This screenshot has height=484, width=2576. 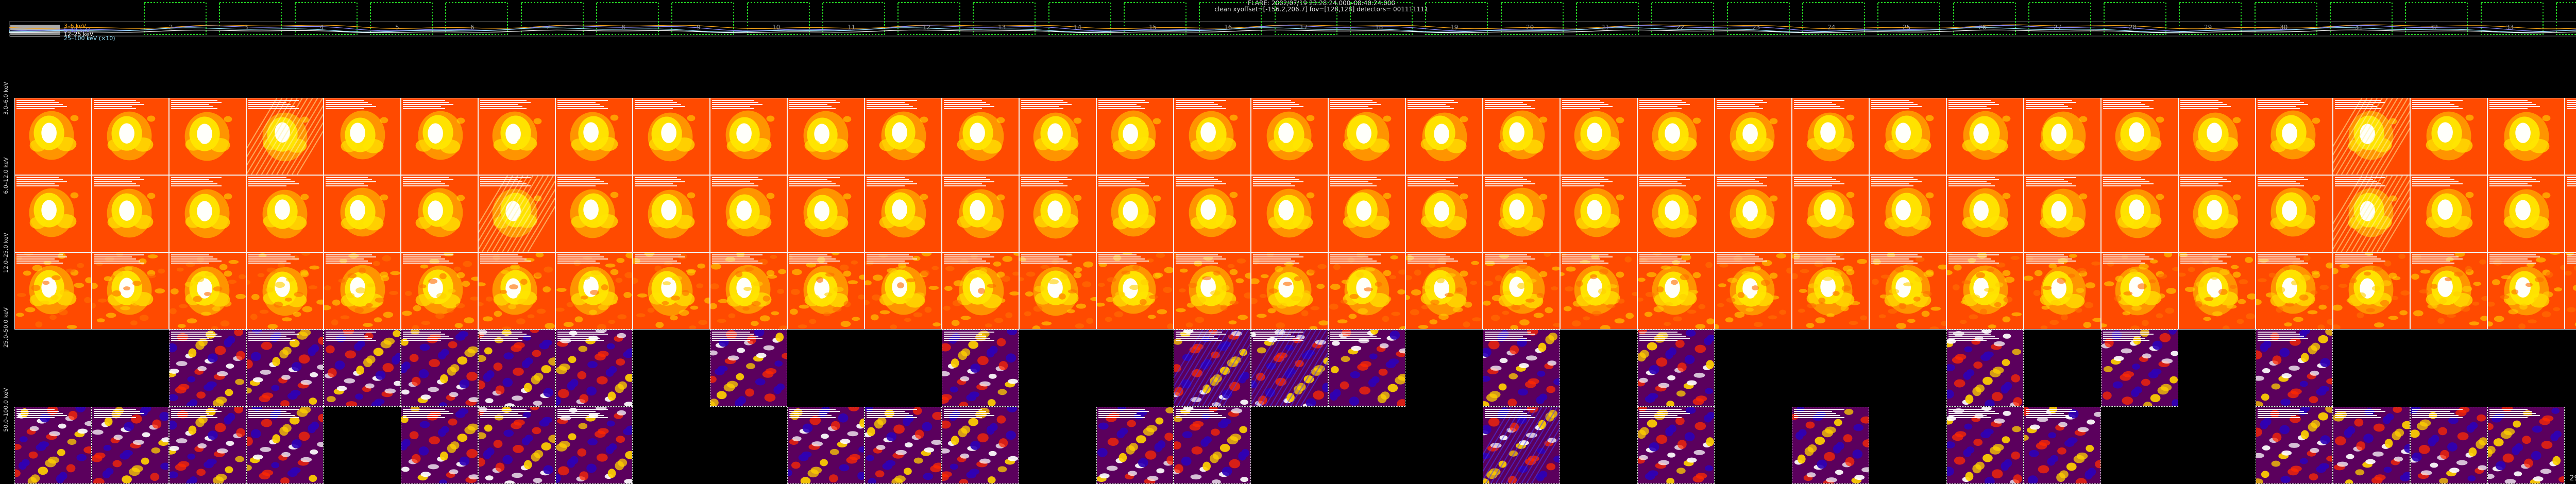 What do you see at coordinates (1155, 18) in the screenshot?
I see `interval-box` at bounding box center [1155, 18].